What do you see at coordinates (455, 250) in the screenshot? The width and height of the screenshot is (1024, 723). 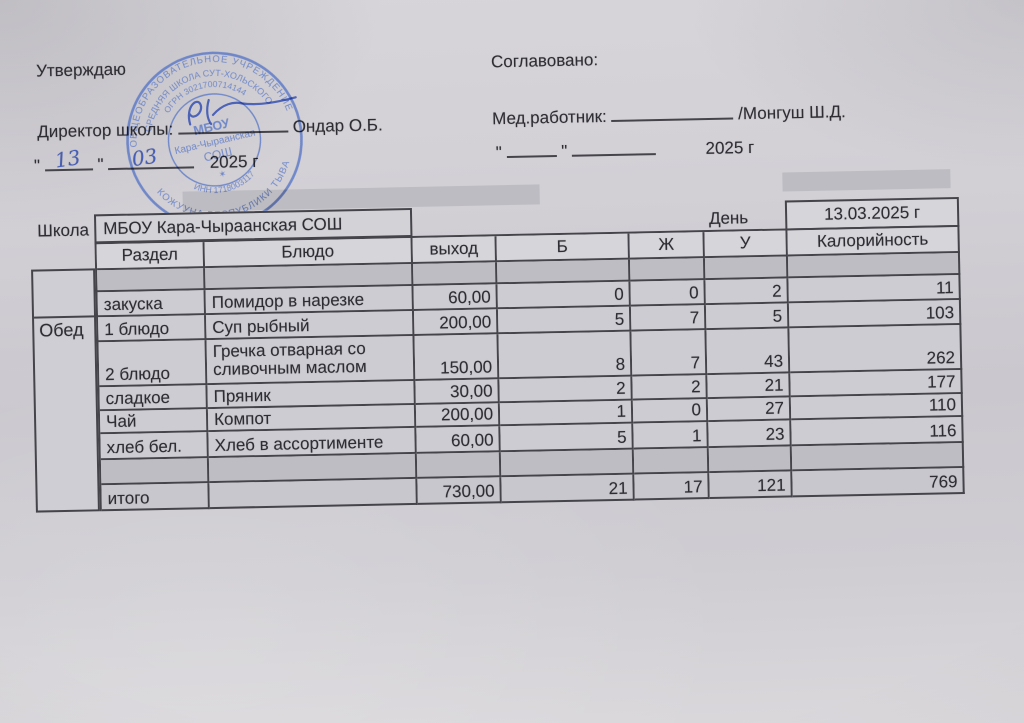 I see `header-out: выход` at bounding box center [455, 250].